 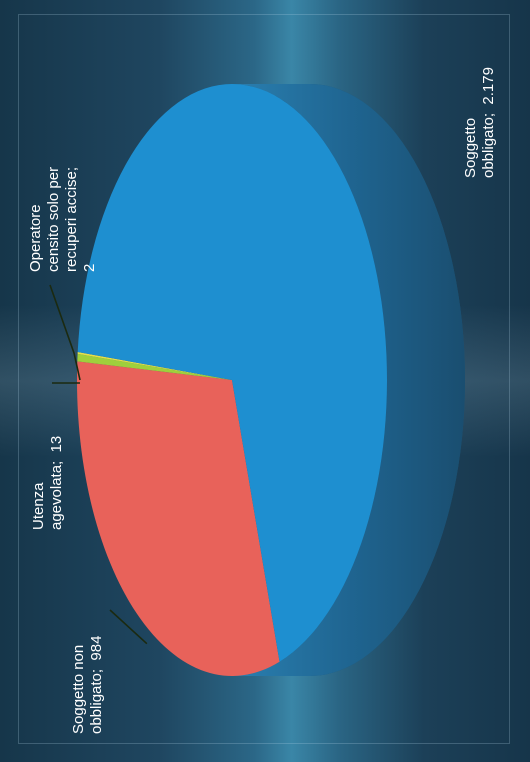 I want to click on leader-line-operatore-censito, so click(x=65, y=332).